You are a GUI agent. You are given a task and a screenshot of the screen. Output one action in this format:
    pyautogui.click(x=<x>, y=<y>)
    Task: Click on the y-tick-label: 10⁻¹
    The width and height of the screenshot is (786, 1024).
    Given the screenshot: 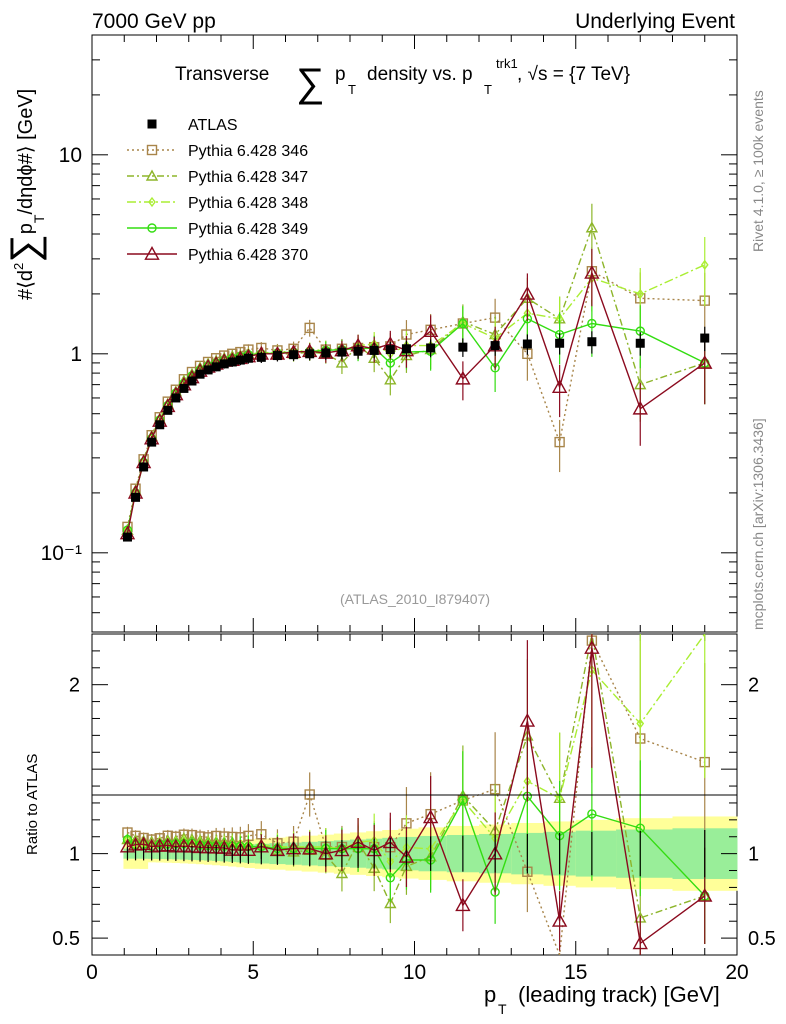 What is the action you would take?
    pyautogui.click(x=61, y=553)
    